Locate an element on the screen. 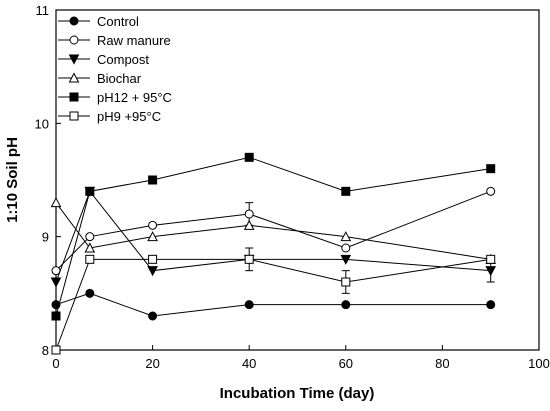  x-tick-label: 80 is located at coordinates (442, 363).